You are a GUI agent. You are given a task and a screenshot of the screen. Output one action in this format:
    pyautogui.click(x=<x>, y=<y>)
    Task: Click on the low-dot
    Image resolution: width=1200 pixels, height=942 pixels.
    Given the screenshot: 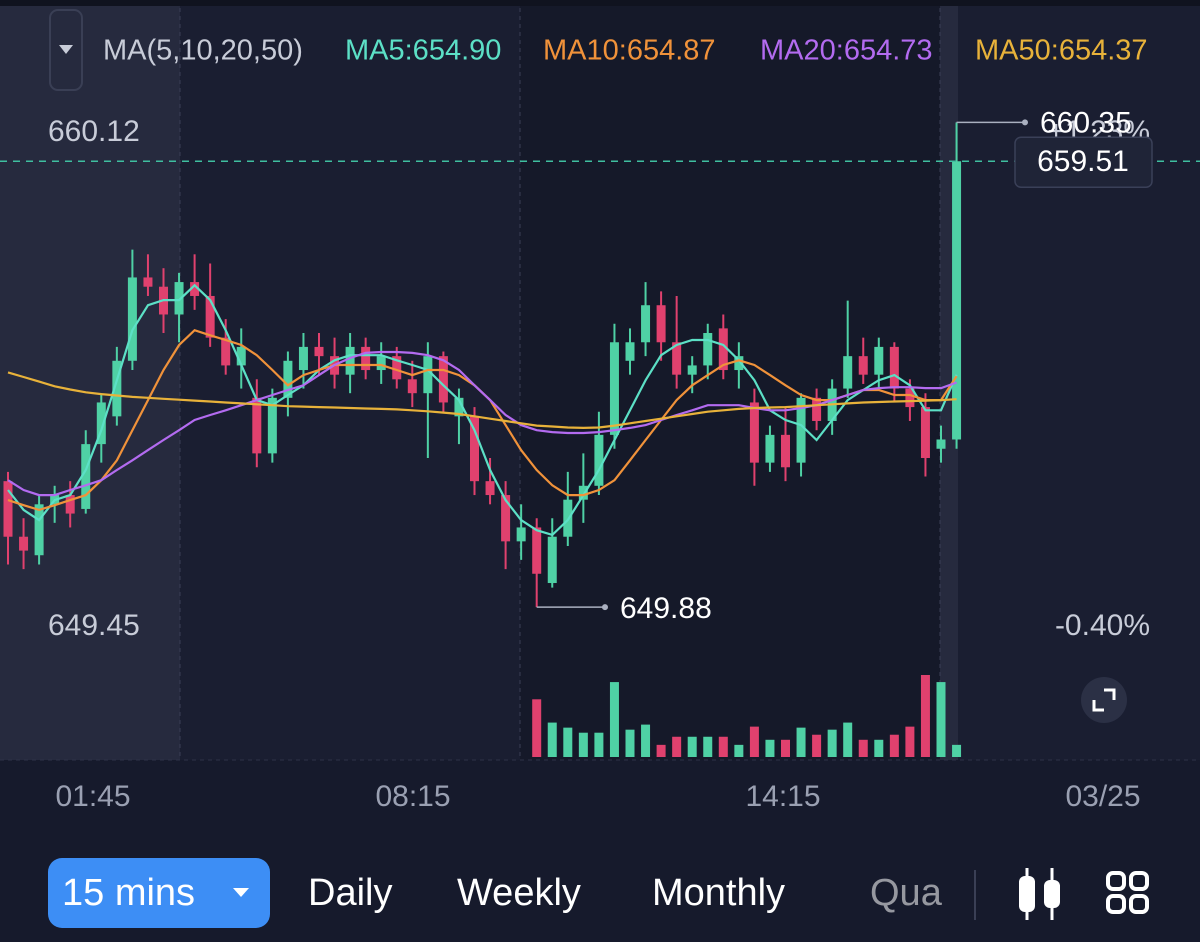 What is the action you would take?
    pyautogui.click(x=605, y=607)
    